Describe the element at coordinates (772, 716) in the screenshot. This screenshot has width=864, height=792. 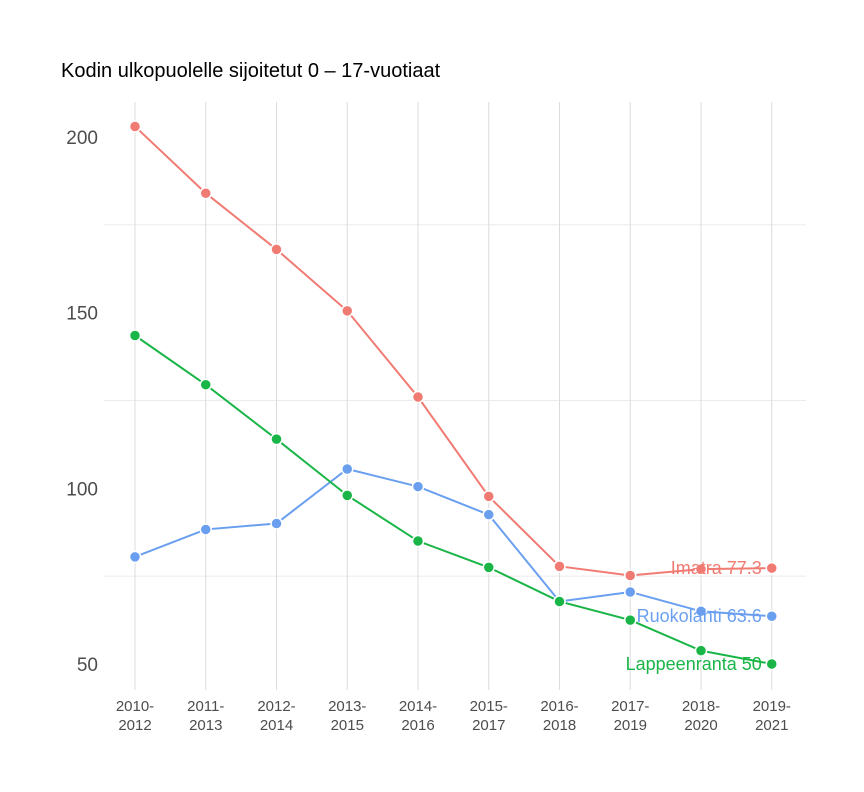
I see `x-tick-label: 2019-2021` at that location.